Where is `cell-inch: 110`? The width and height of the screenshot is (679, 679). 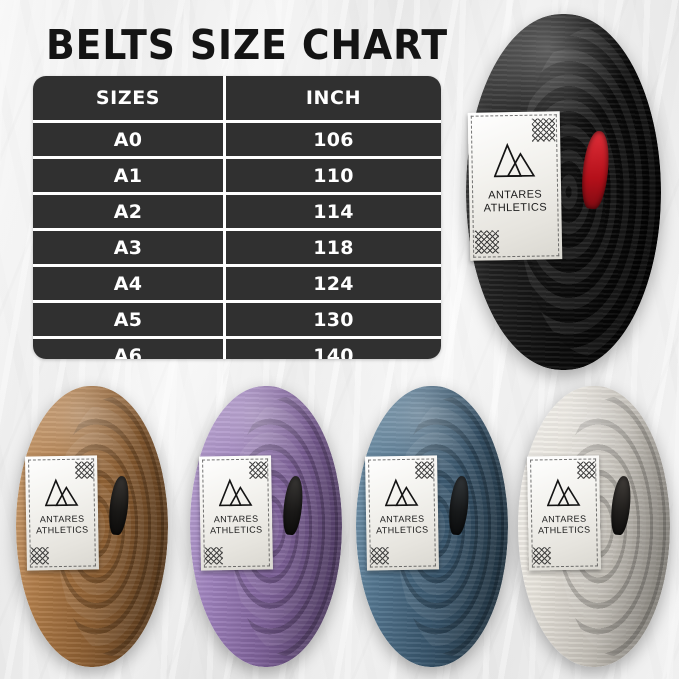 cell-inch: 110 is located at coordinates (333, 175).